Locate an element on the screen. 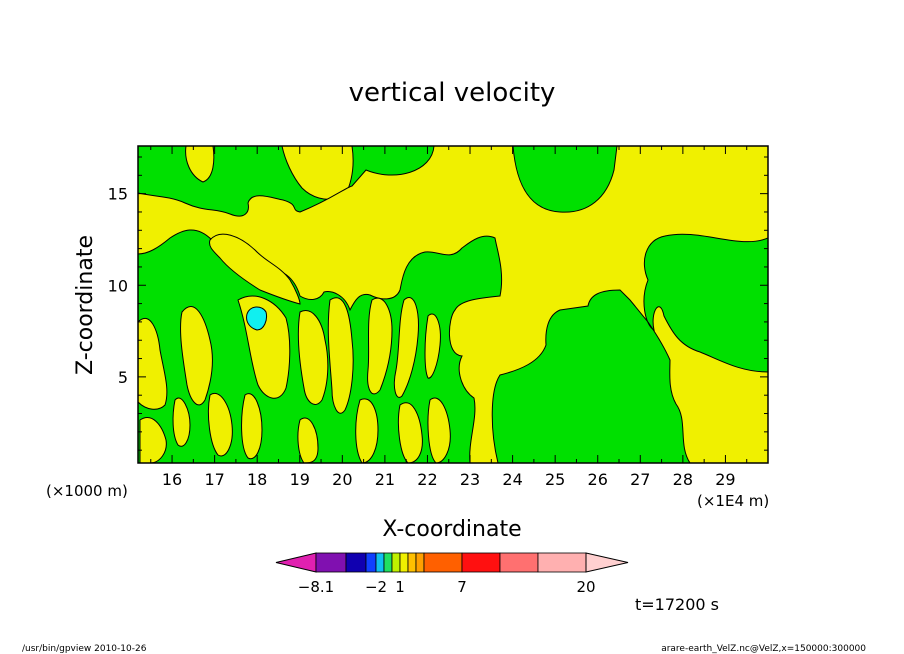  y-tick-label: 5 is located at coordinates (123, 377).